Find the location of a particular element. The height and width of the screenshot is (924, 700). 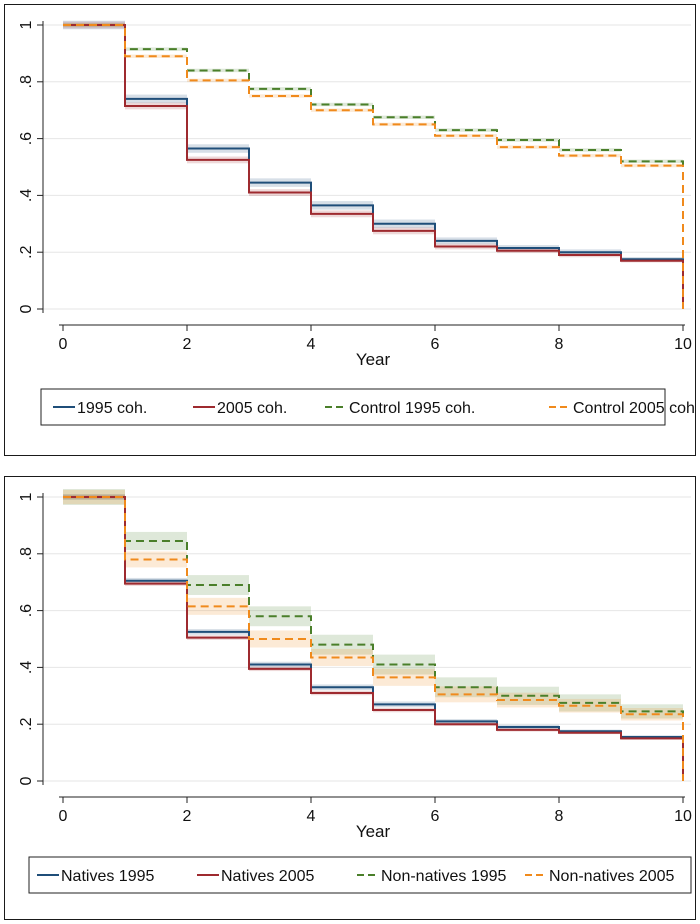

legend-label: Non-natives 1995 is located at coordinates (444, 876).